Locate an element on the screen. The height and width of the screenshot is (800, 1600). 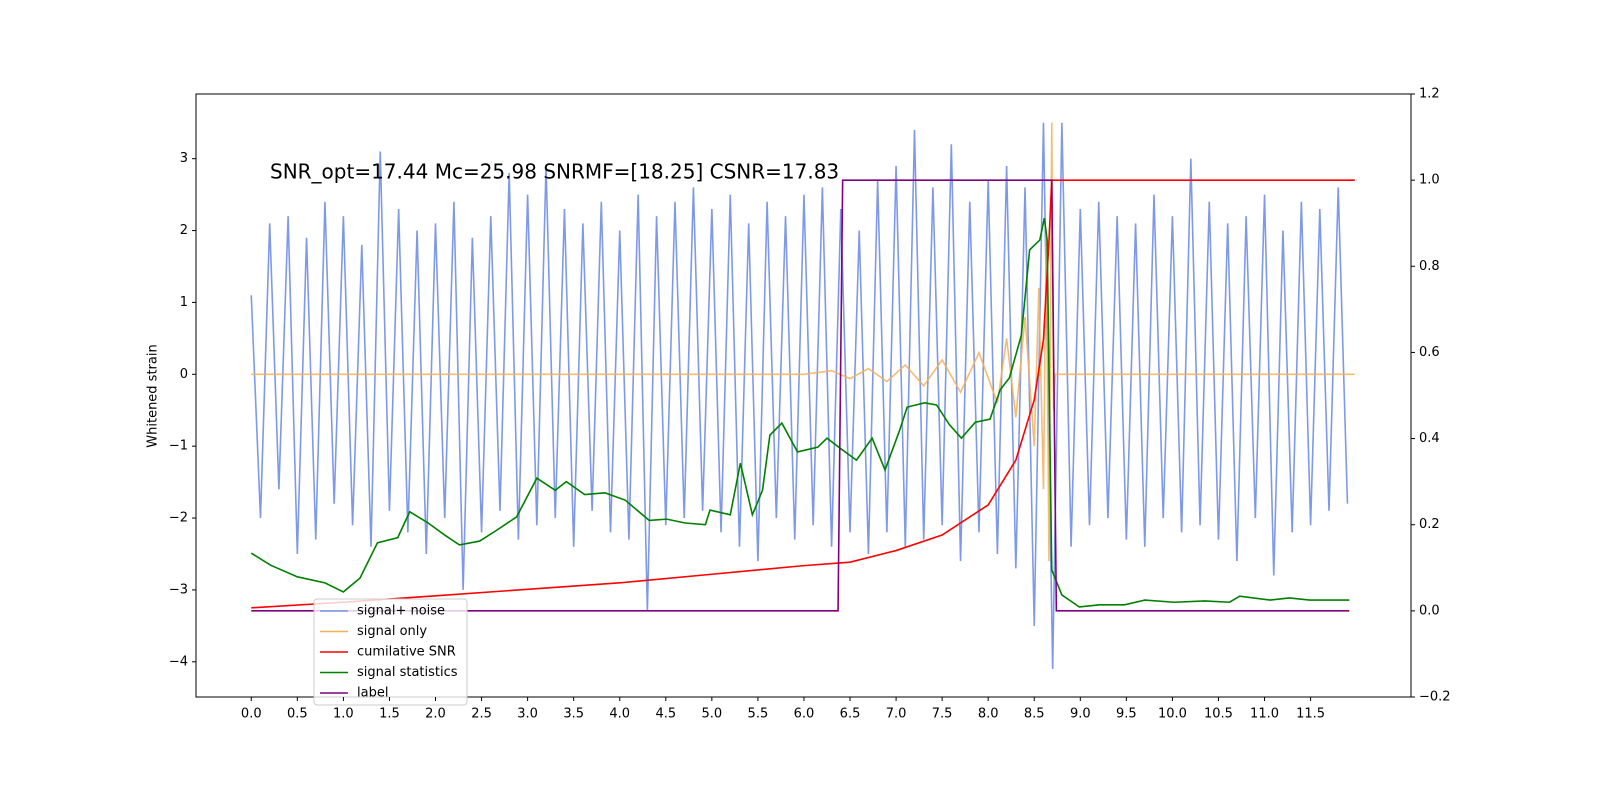
x-tick-label: 11.5 is located at coordinates (1310, 714).